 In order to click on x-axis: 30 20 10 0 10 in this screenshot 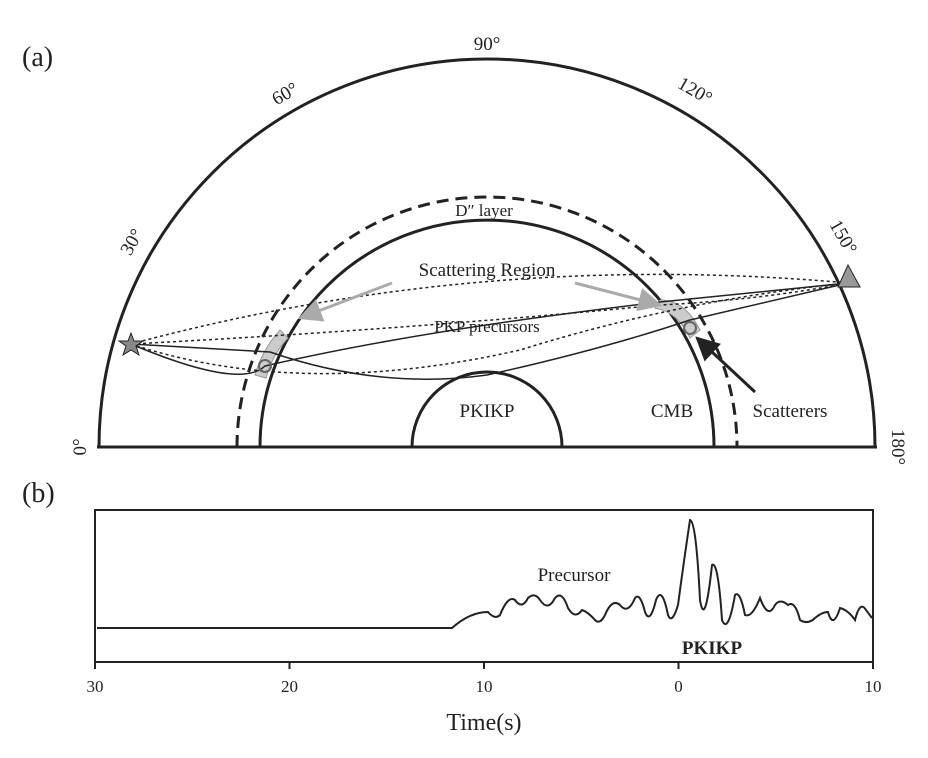, I will do `click(484, 679)`.